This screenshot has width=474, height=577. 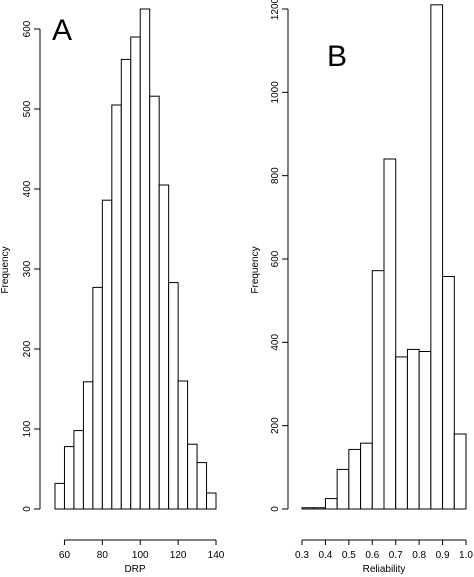 What do you see at coordinates (178, 555) in the screenshot?
I see `panel-a-x-tick-label-3: 120` at bounding box center [178, 555].